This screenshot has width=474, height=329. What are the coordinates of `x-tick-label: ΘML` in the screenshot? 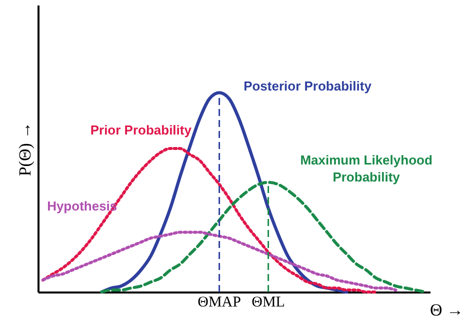 It's located at (268, 302).